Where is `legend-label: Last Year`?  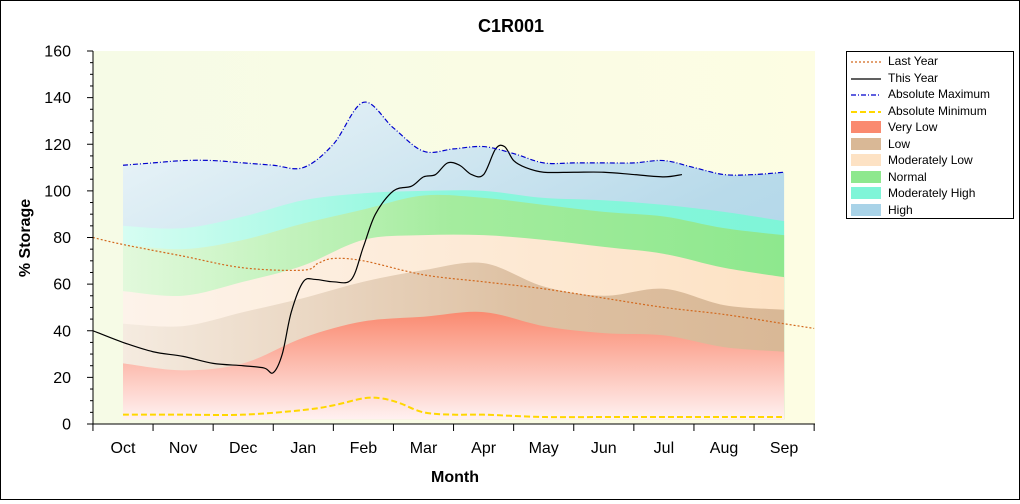
legend-label: Last Year is located at coordinates (913, 61).